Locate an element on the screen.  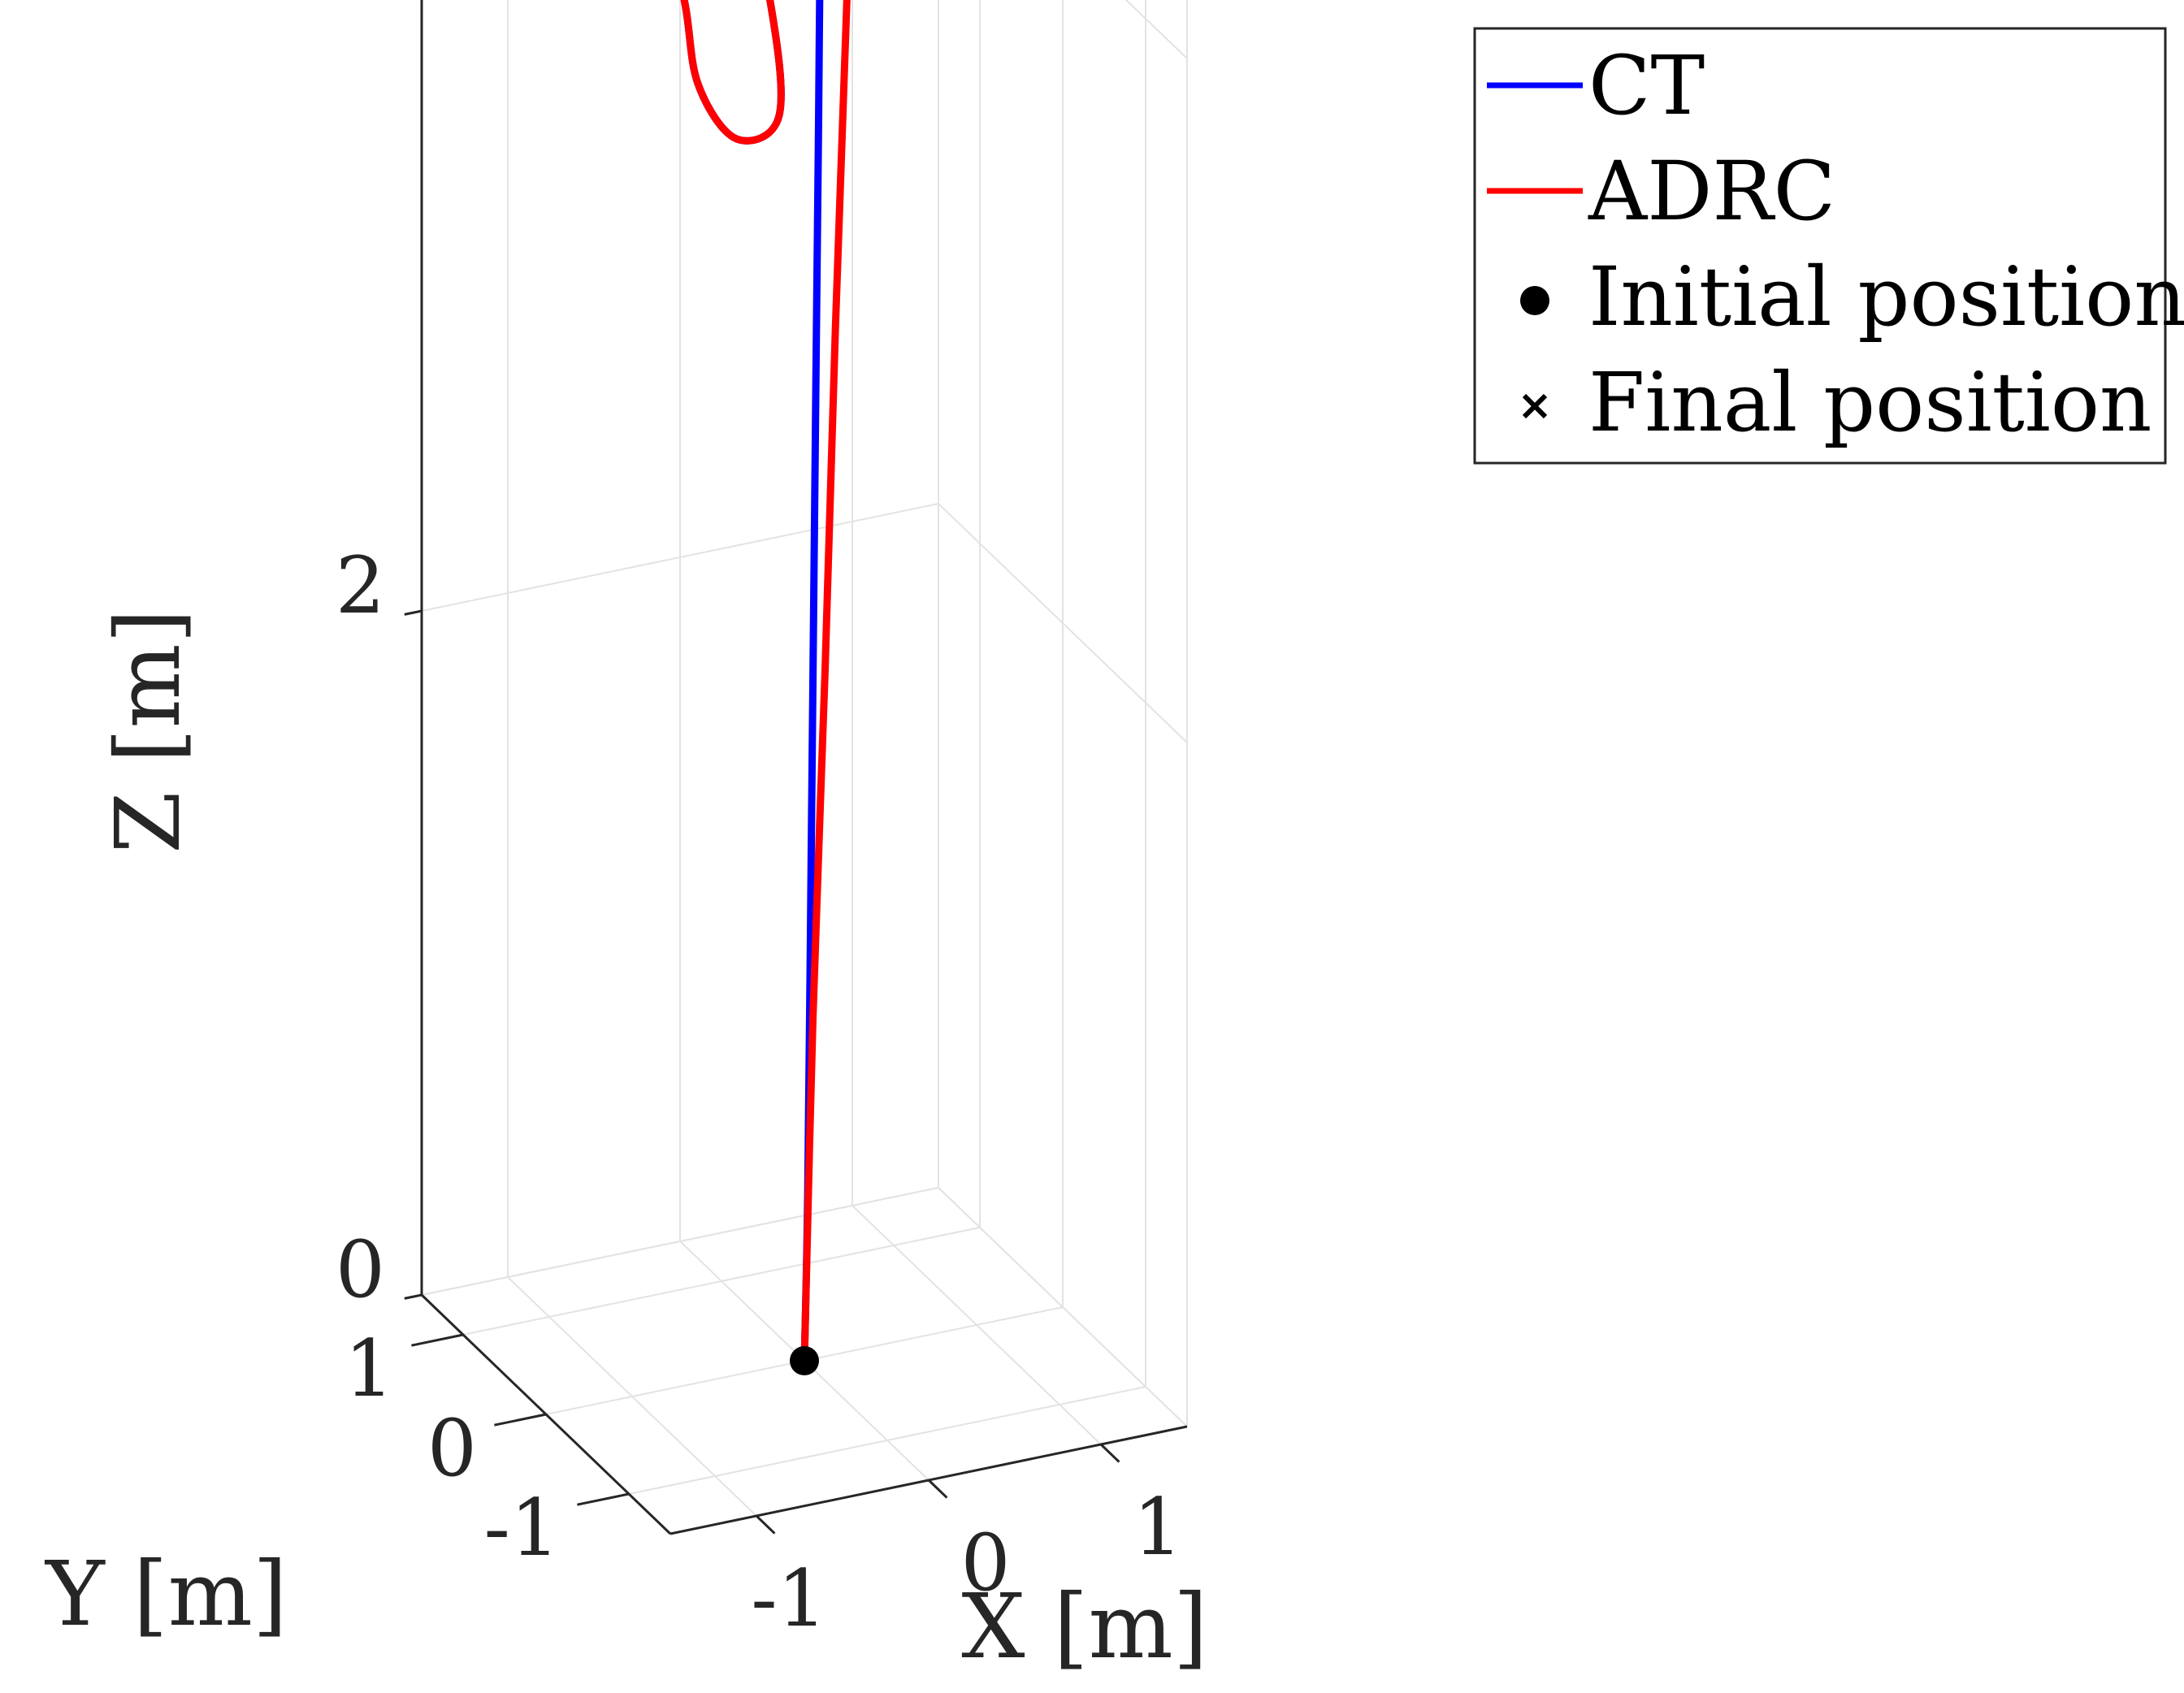
y-tick-label: 1 is located at coordinates (369, 1368).